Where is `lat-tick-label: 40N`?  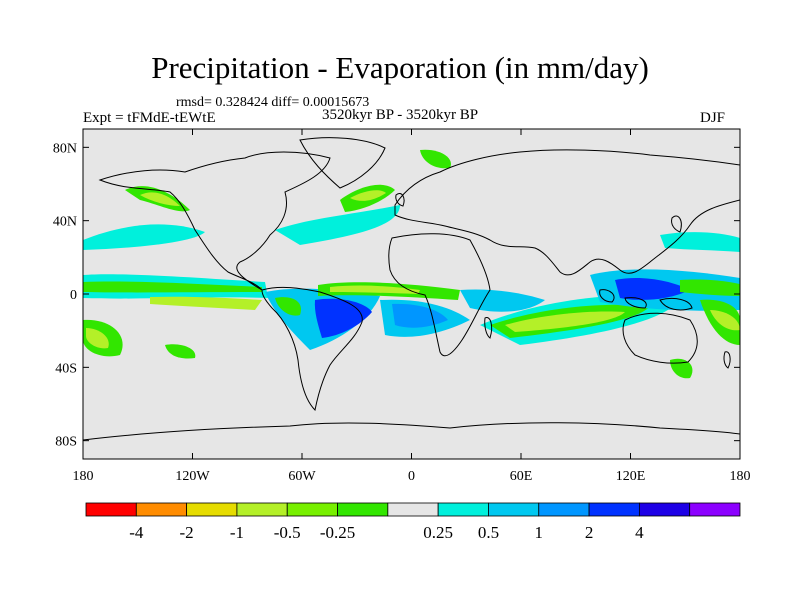 lat-tick-label: 40N is located at coordinates (65, 222).